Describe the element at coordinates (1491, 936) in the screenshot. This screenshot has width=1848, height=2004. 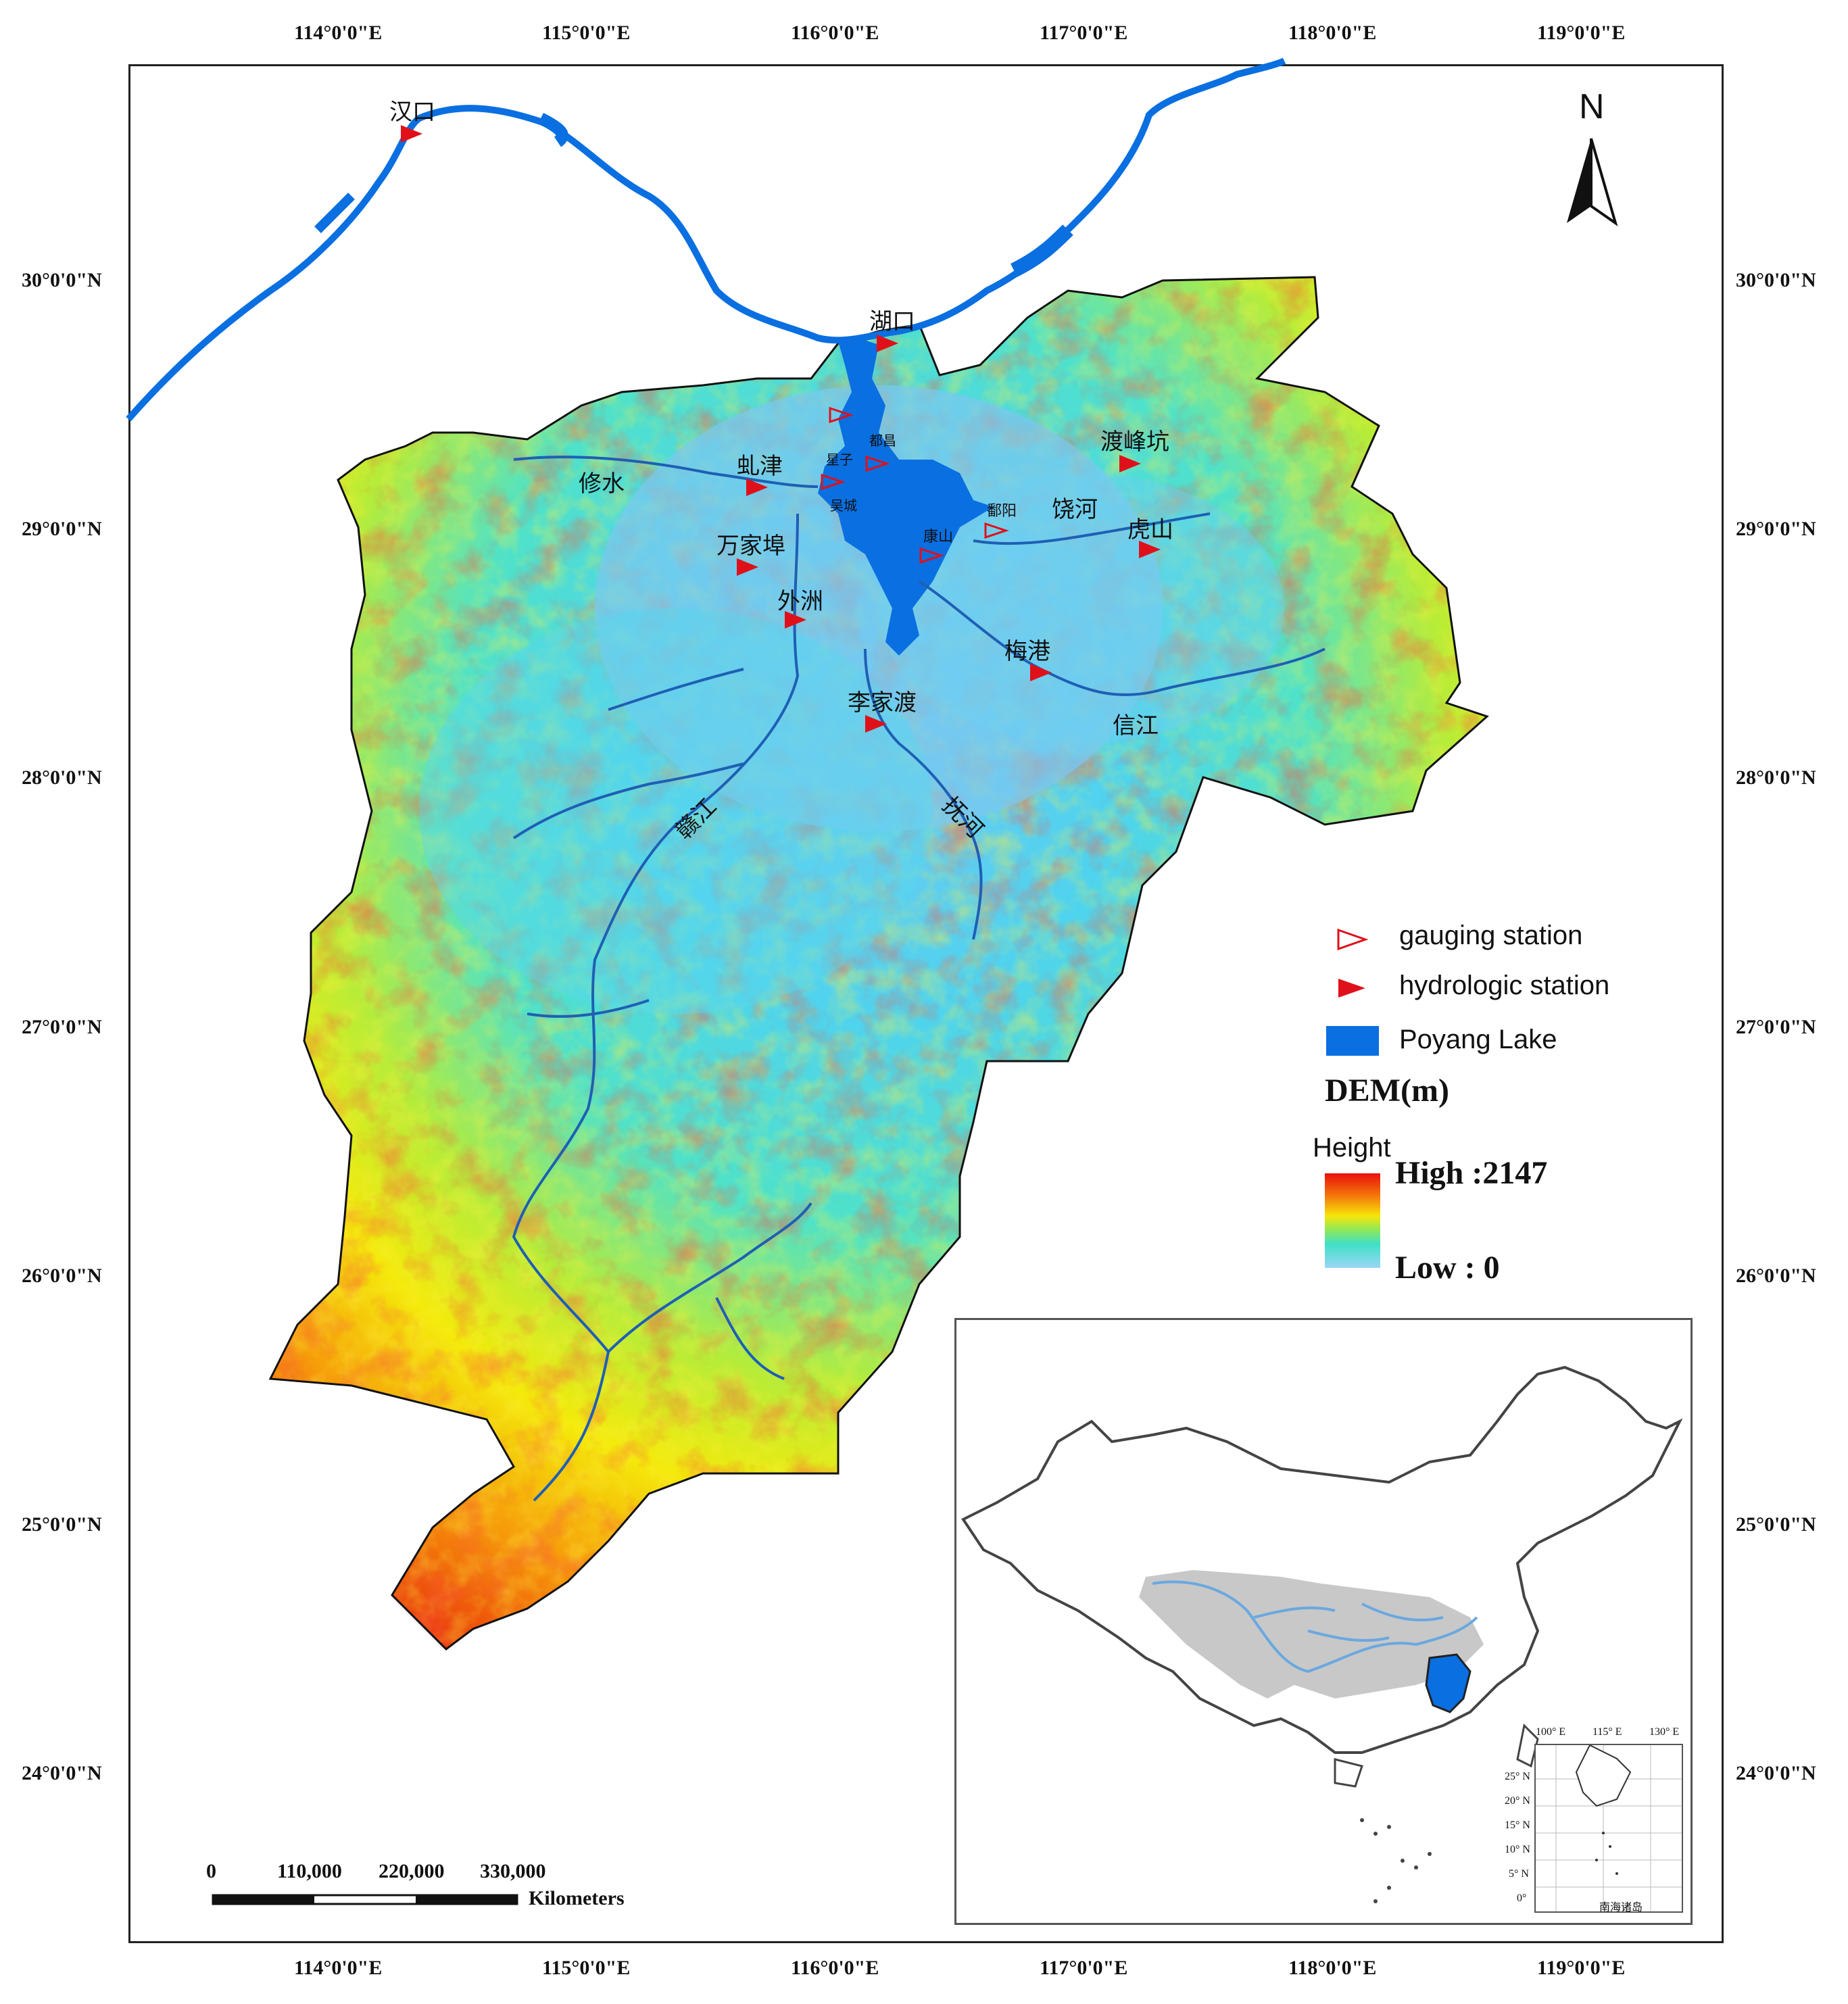
I see `legend-gauging-label: gauging station` at that location.